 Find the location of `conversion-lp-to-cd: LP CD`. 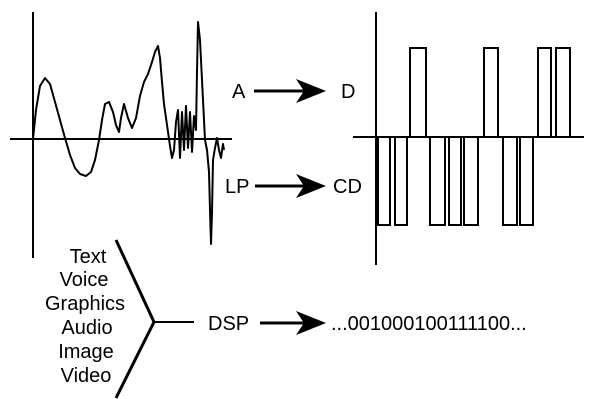

conversion-lp-to-cd: LP CD is located at coordinates (293, 186).